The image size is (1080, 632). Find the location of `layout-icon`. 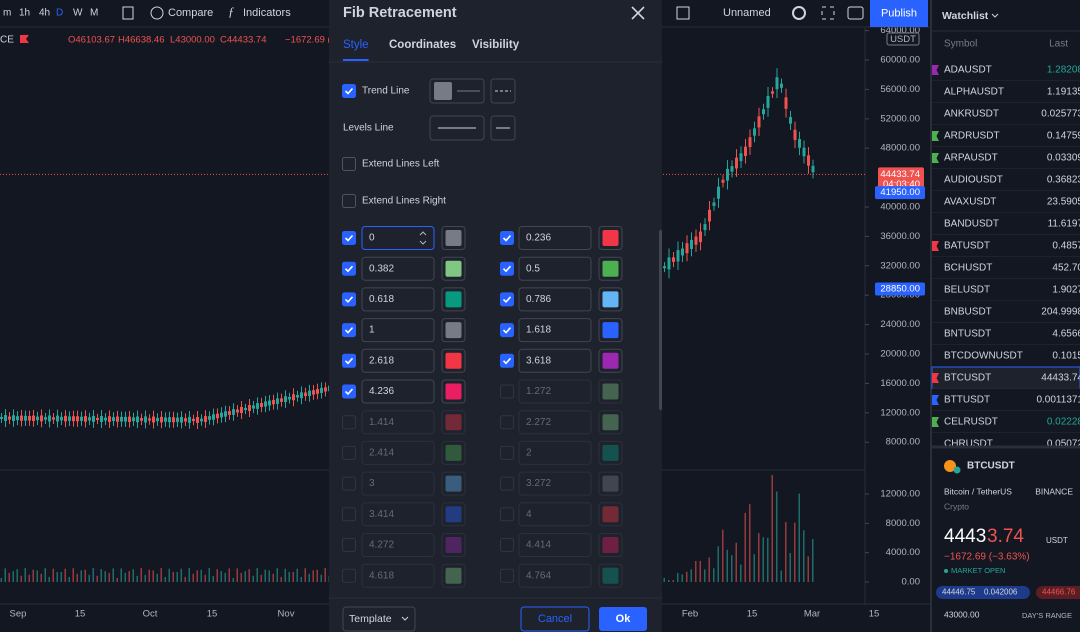

layout-icon is located at coordinates (683, 13).